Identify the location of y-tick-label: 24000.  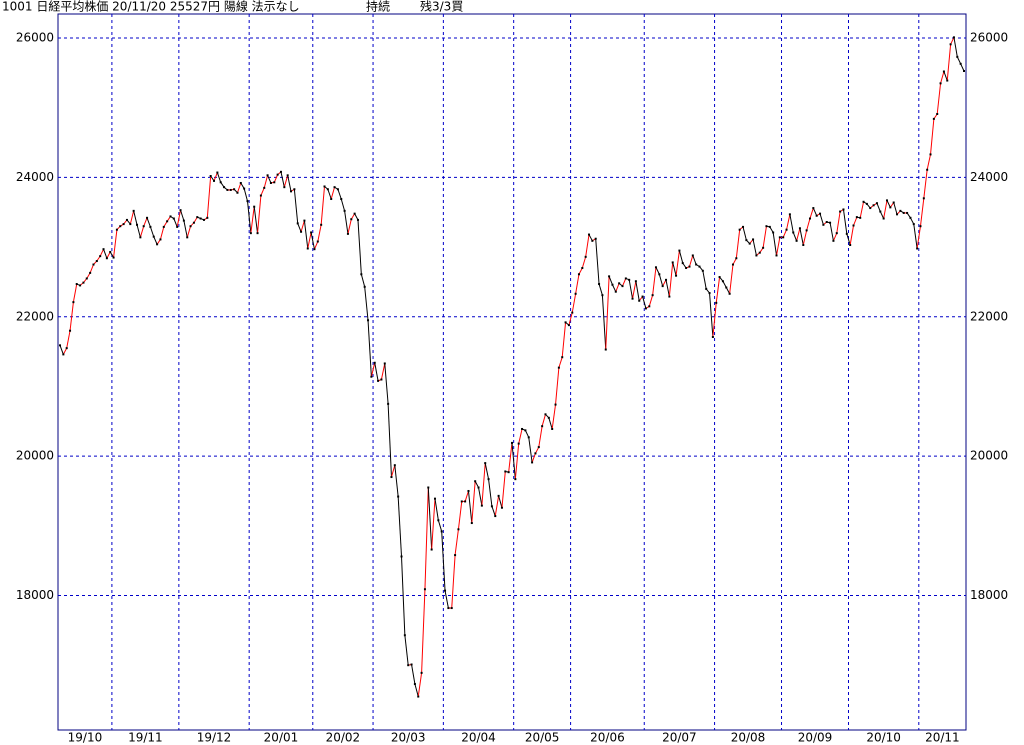
(35, 177).